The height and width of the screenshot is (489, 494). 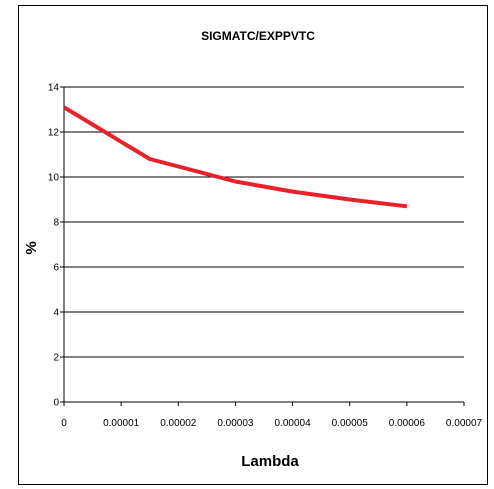 I want to click on chart-title: SIGMATC/EXPPVTC, so click(x=258, y=36).